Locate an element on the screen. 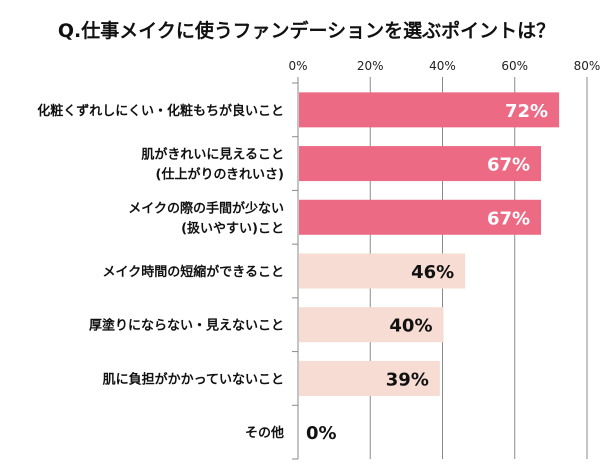 This screenshot has height=472, width=613. data-label: 72% is located at coordinates (526, 111).